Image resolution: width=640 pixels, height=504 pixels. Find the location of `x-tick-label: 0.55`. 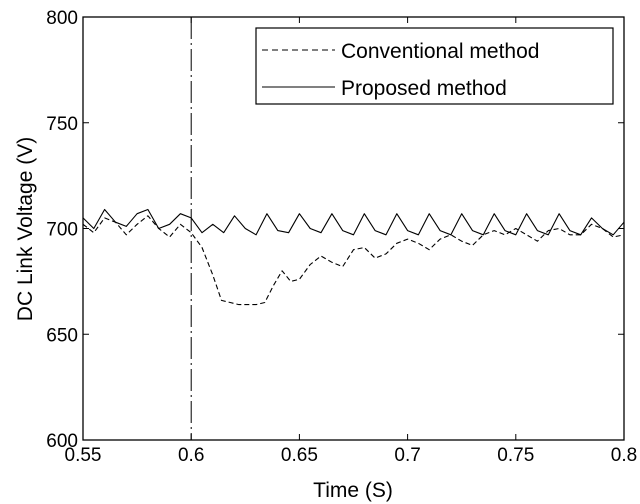

x-tick-label: 0.55 is located at coordinates (83, 455).